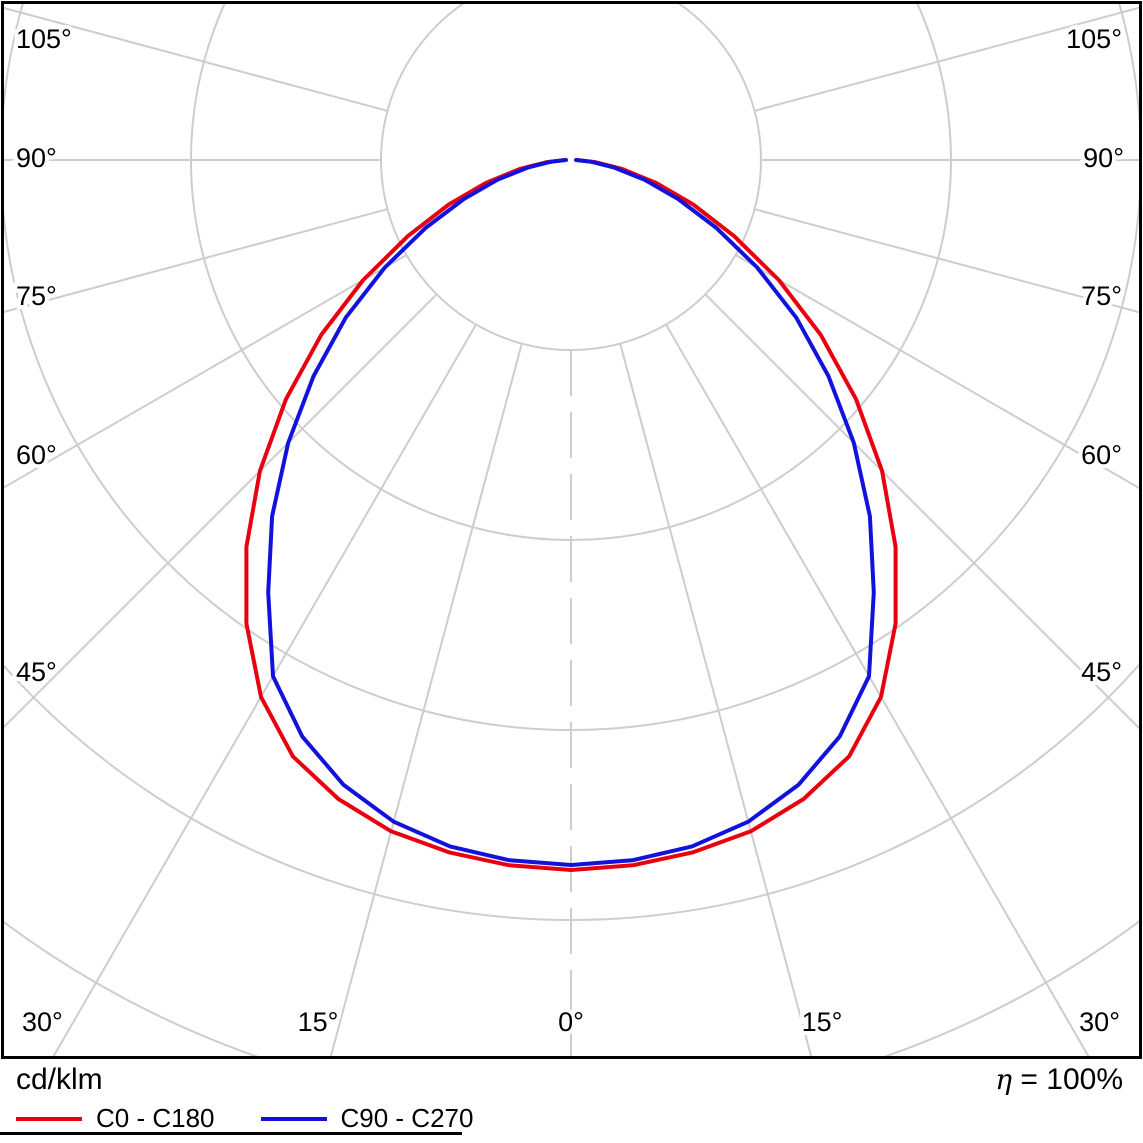  I want to click on angle-label: 0°, so click(571, 1022).